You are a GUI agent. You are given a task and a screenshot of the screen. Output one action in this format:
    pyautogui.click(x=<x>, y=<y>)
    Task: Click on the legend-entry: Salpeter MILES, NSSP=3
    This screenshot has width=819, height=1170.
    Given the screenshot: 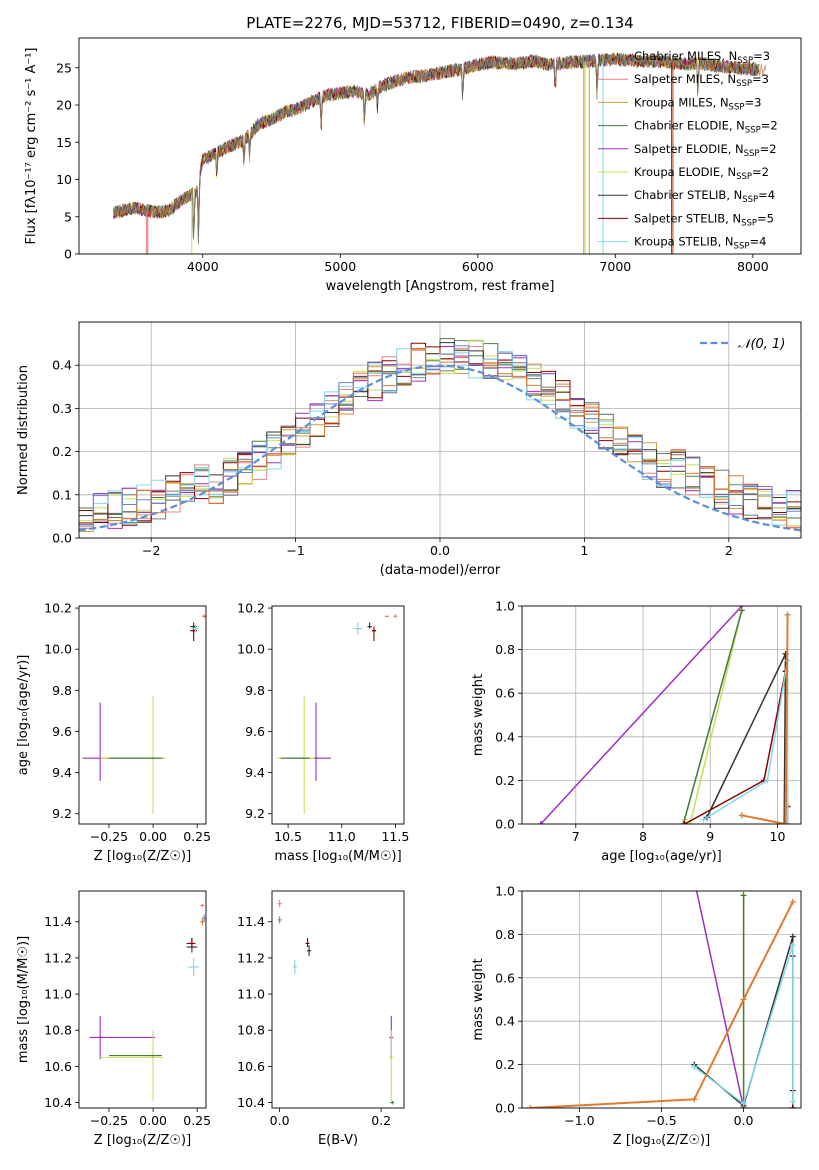 What is the action you would take?
    pyautogui.click(x=701, y=80)
    